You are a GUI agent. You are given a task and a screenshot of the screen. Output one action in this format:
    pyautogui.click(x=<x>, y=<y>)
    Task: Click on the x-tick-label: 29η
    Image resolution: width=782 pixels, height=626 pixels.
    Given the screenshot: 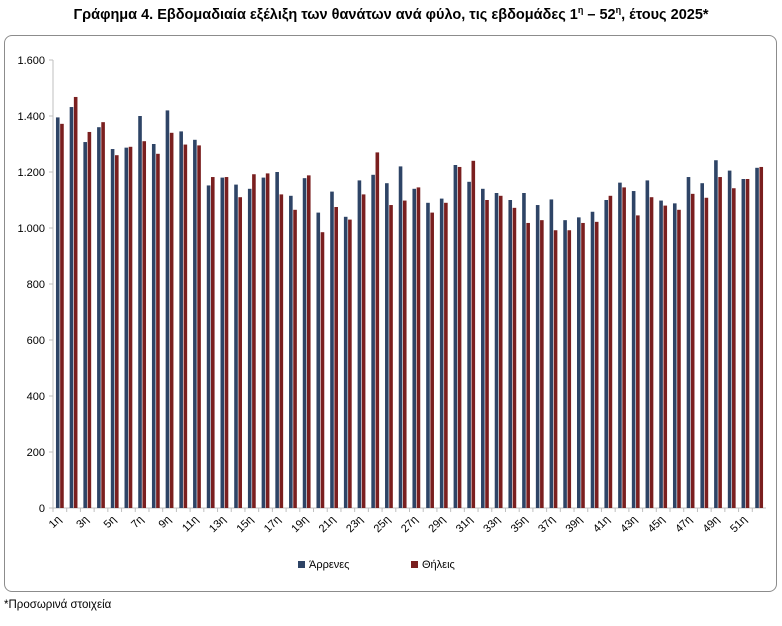 What is the action you would take?
    pyautogui.click(x=436, y=524)
    